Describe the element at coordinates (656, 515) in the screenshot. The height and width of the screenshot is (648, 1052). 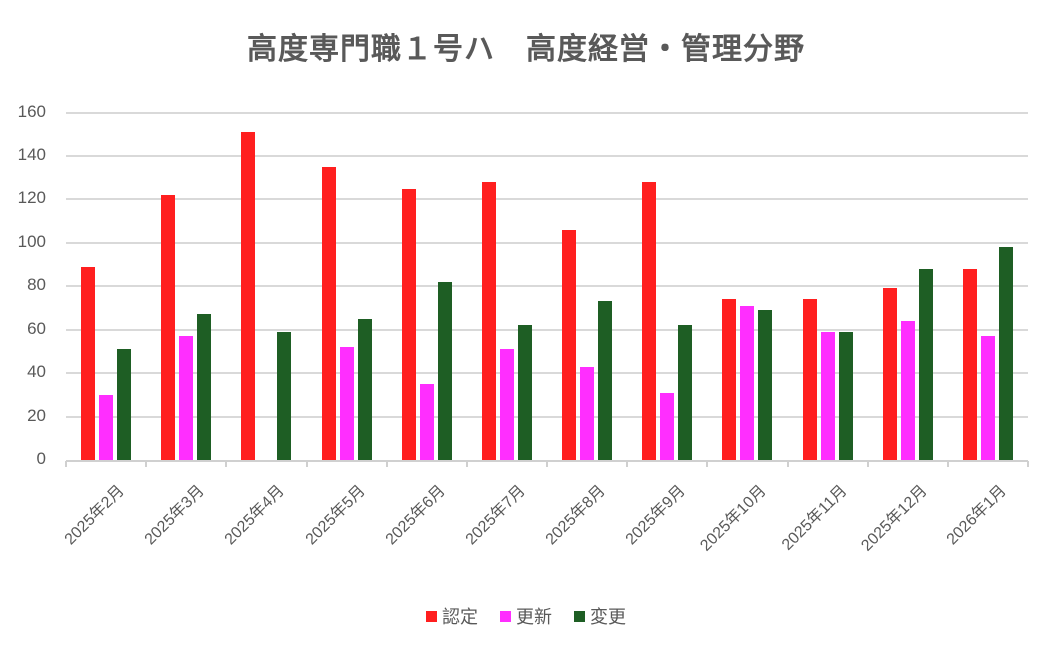
I see `x-tick-label: 2025年9月` at that location.